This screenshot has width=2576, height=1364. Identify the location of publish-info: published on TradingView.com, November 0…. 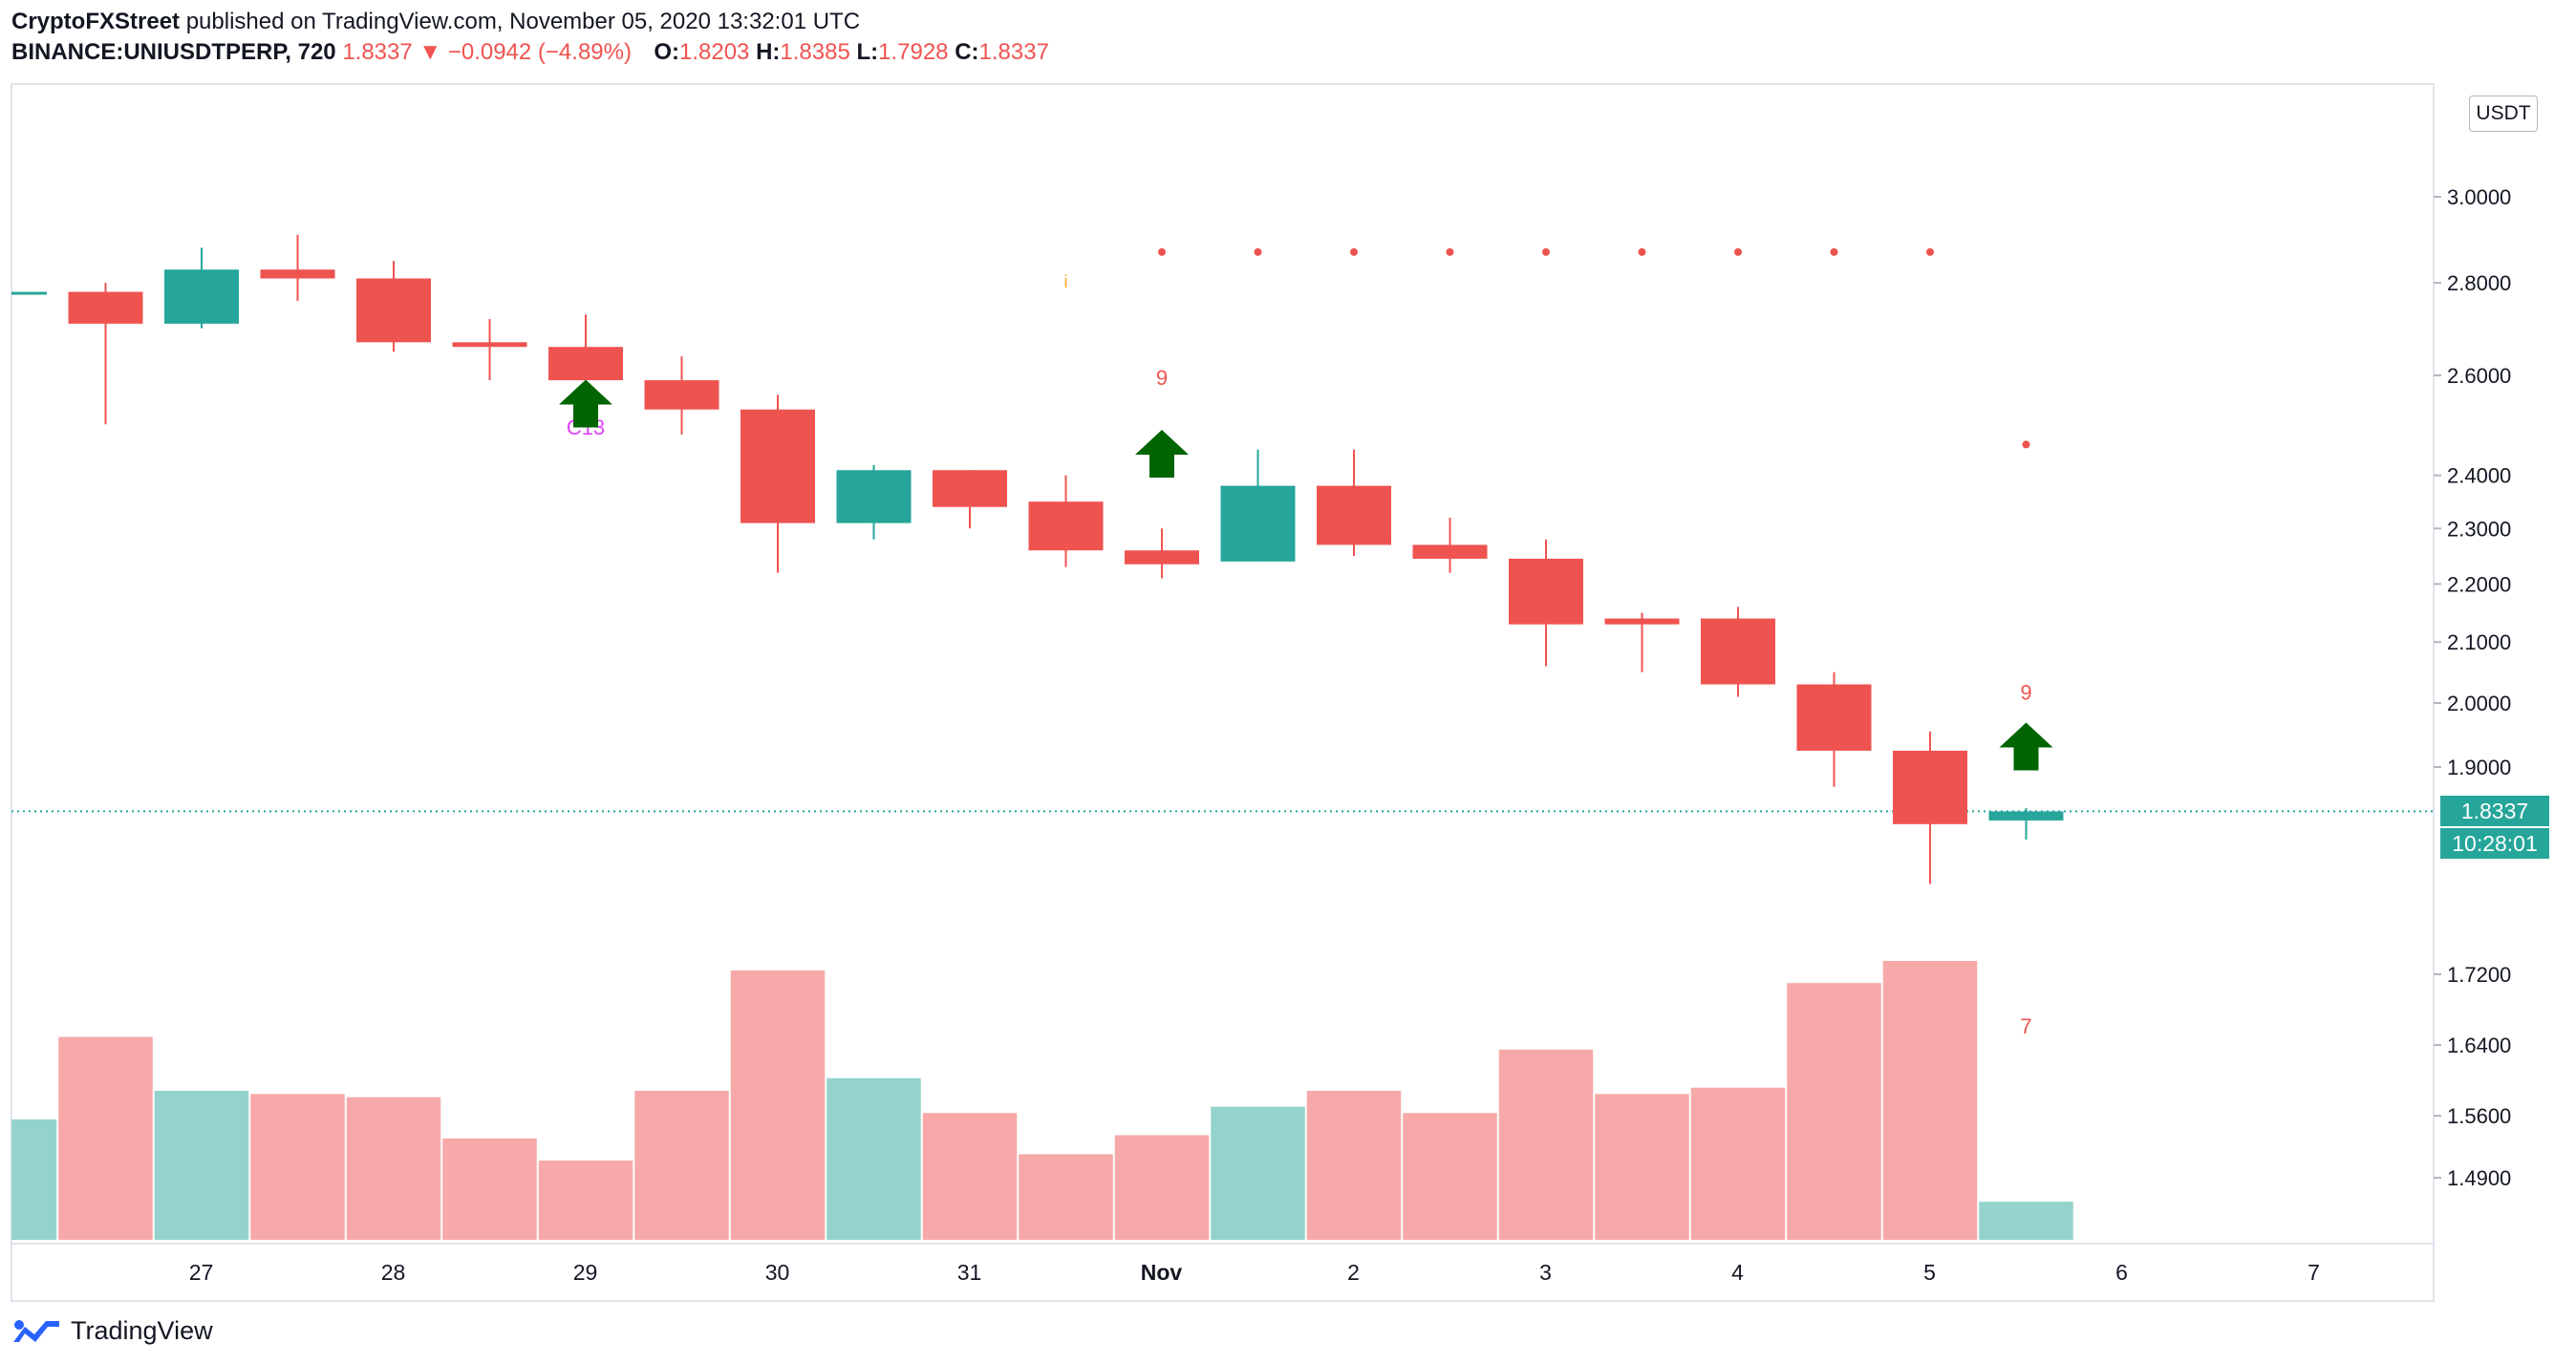
(523, 21).